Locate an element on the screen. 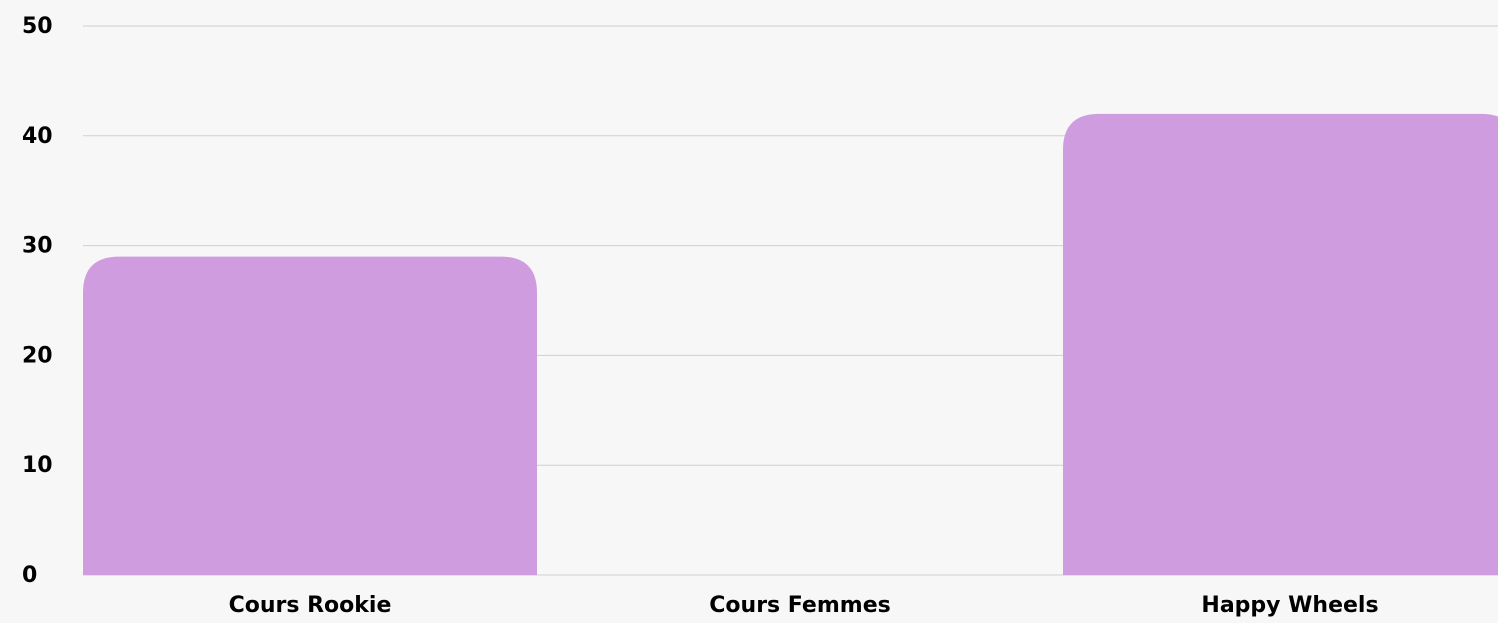 The height and width of the screenshot is (623, 1498). y-tick-label: 20 is located at coordinates (37, 355).